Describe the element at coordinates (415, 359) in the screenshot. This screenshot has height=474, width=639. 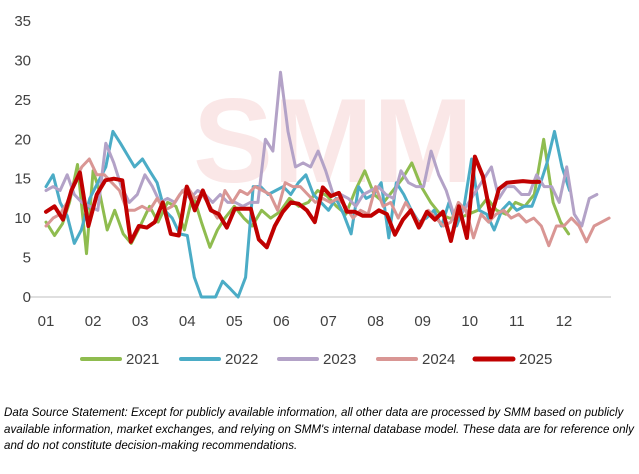
I see `legend-item-2024: 2024` at that location.